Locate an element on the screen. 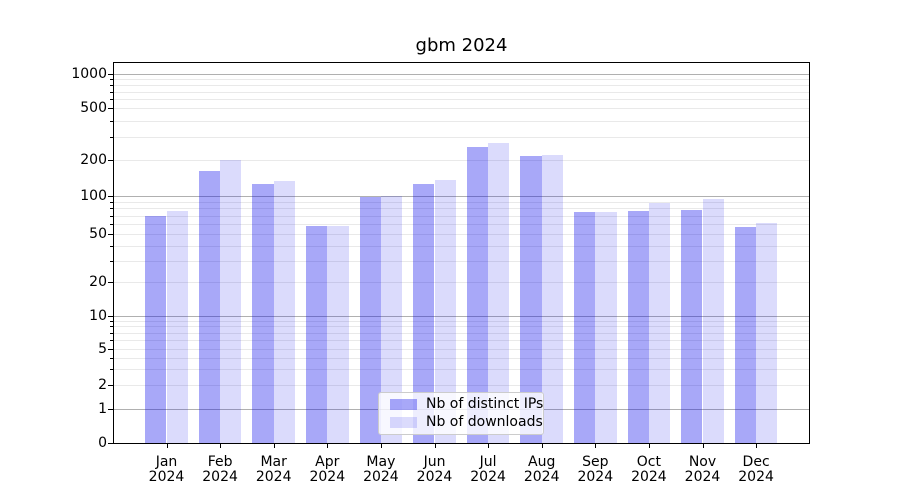 This screenshot has height=500, width=900. y-tick-label-10: 10 is located at coordinates (98, 315).